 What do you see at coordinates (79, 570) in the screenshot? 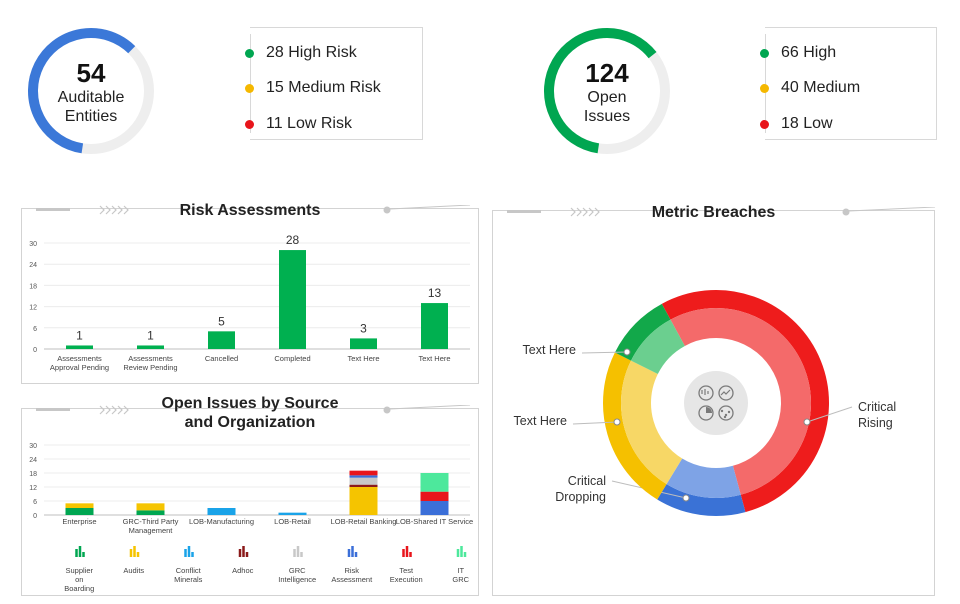
I see `legend-label: Supplier` at bounding box center [79, 570].